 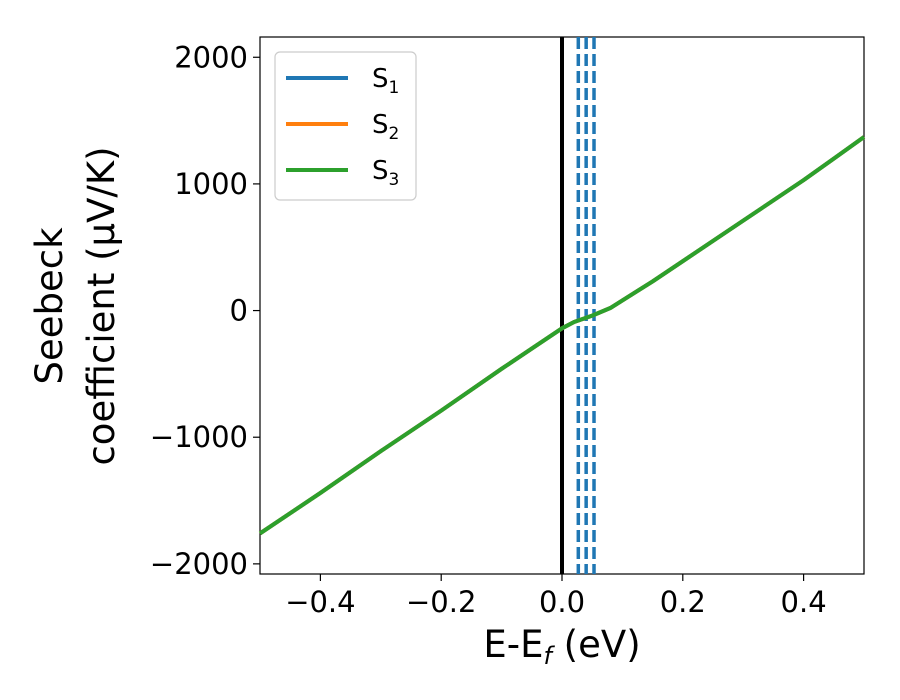 I want to click on x-tick-label: −0.2, so click(x=441, y=602).